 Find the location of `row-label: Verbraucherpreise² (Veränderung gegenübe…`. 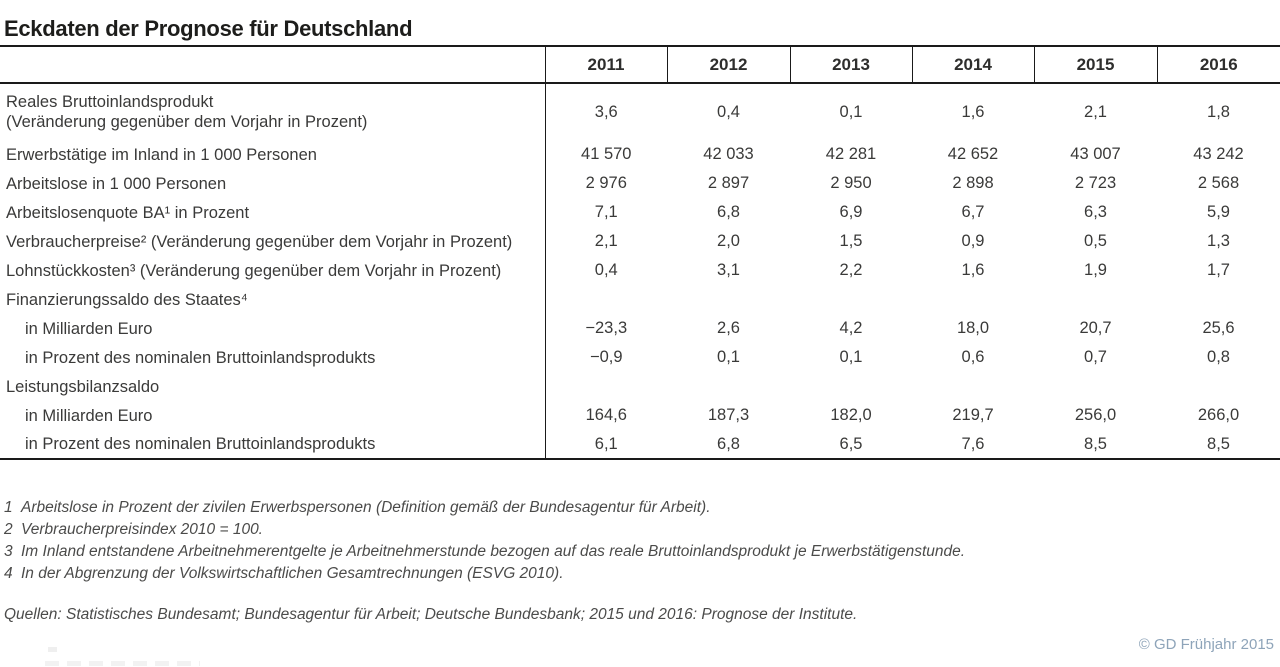

row-label: Verbraucherpreise² (Veränderung gegenübe… is located at coordinates (259, 241).